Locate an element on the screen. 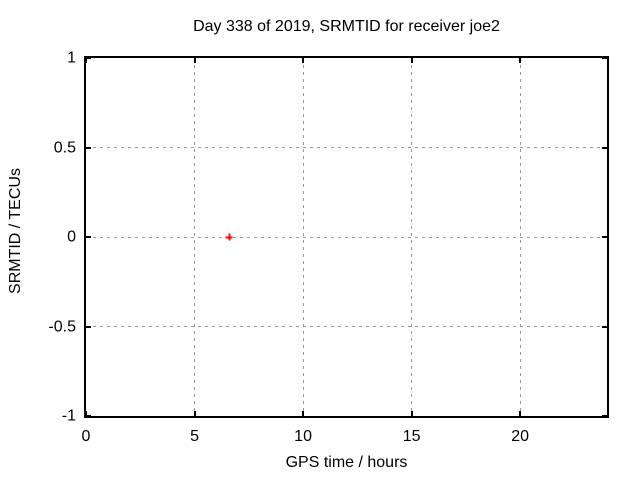 The width and height of the screenshot is (640, 480). x-axis-label: GPS time / hours is located at coordinates (346, 462).